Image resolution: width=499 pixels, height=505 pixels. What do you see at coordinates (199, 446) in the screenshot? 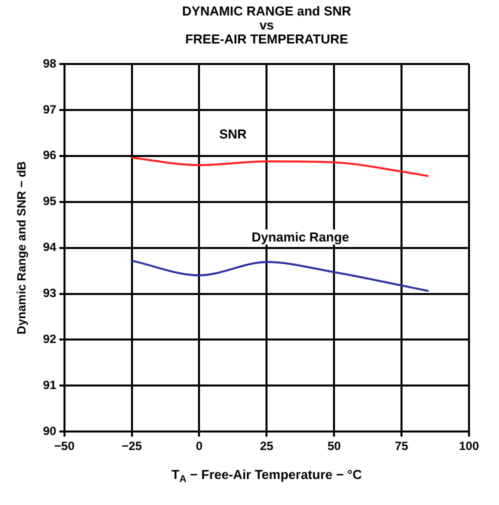
I see `x-tick-label: 0` at bounding box center [199, 446].